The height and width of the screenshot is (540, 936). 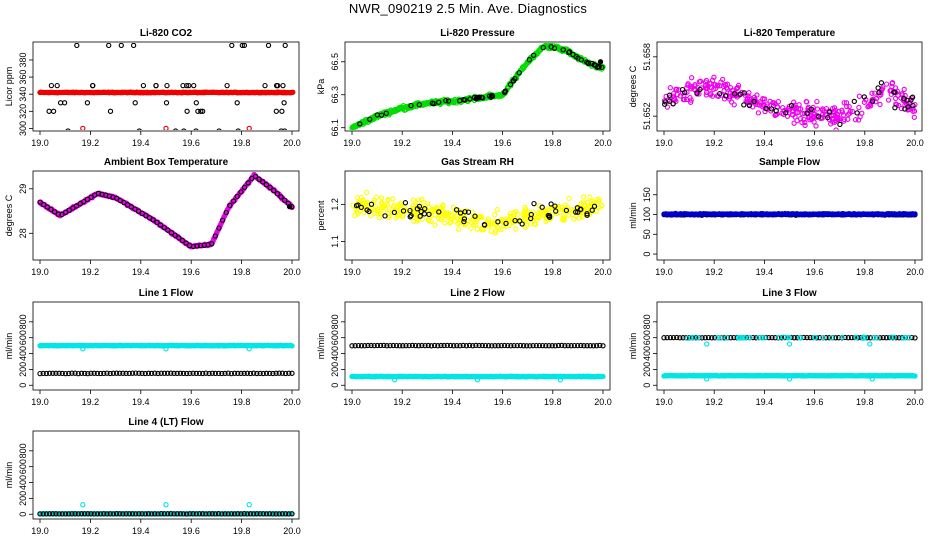 I want to click on panel-title: Li-820 Temperature, so click(x=790, y=33).